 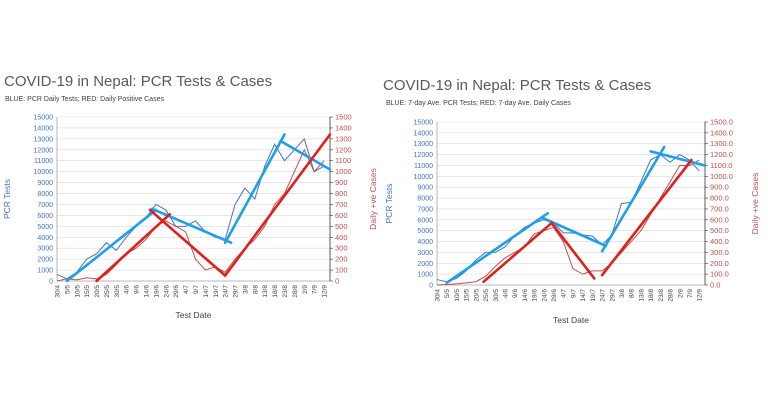 What do you see at coordinates (341, 237) in the screenshot?
I see `right-tick-label: 400` at bounding box center [341, 237].